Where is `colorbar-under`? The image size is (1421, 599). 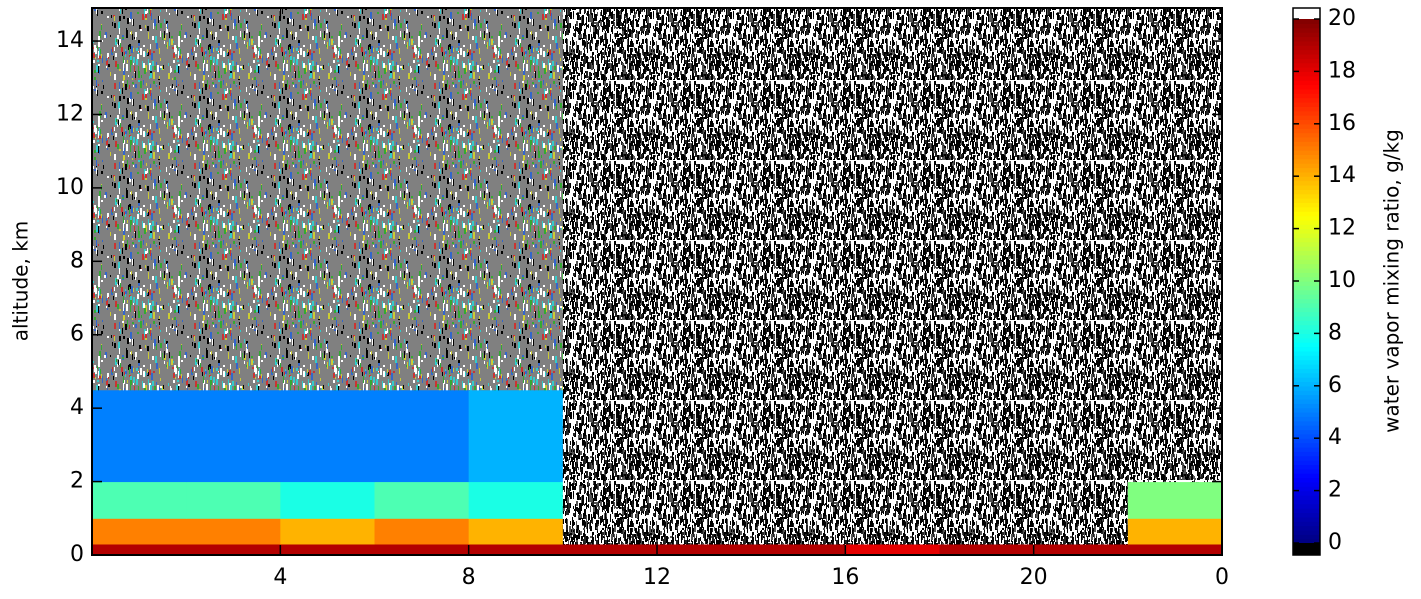 colorbar-under is located at coordinates (1306, 549).